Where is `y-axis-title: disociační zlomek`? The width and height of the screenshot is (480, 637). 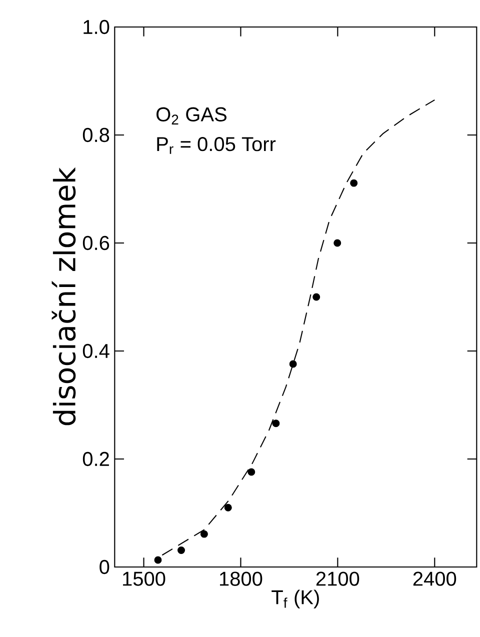
y-axis-title: disociační zlomek is located at coordinates (64, 296).